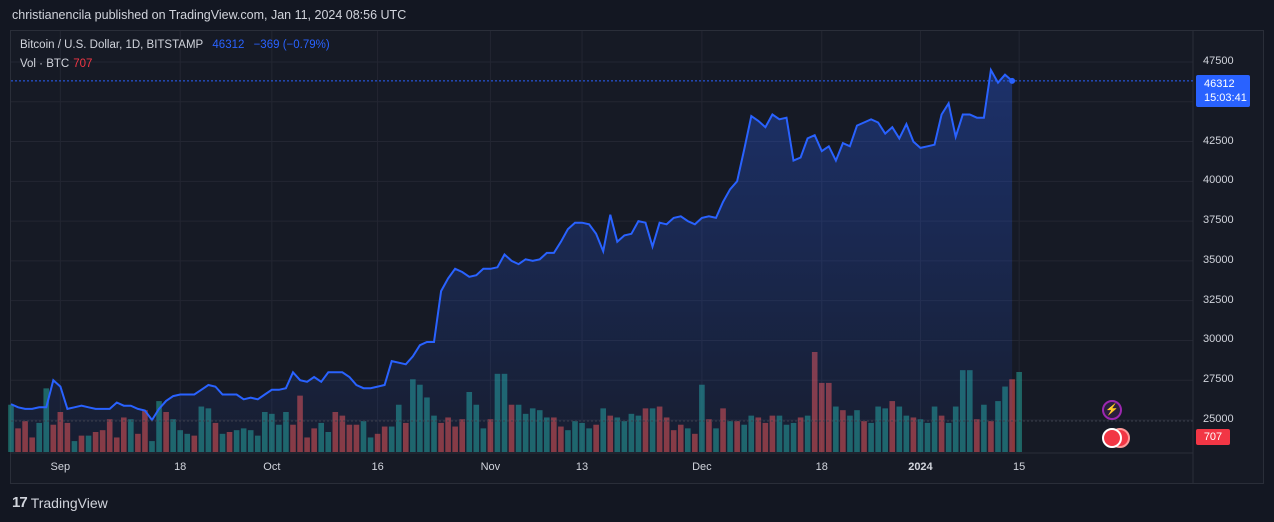  I want to click on bar-countdown: 15:03:41, so click(1225, 98).